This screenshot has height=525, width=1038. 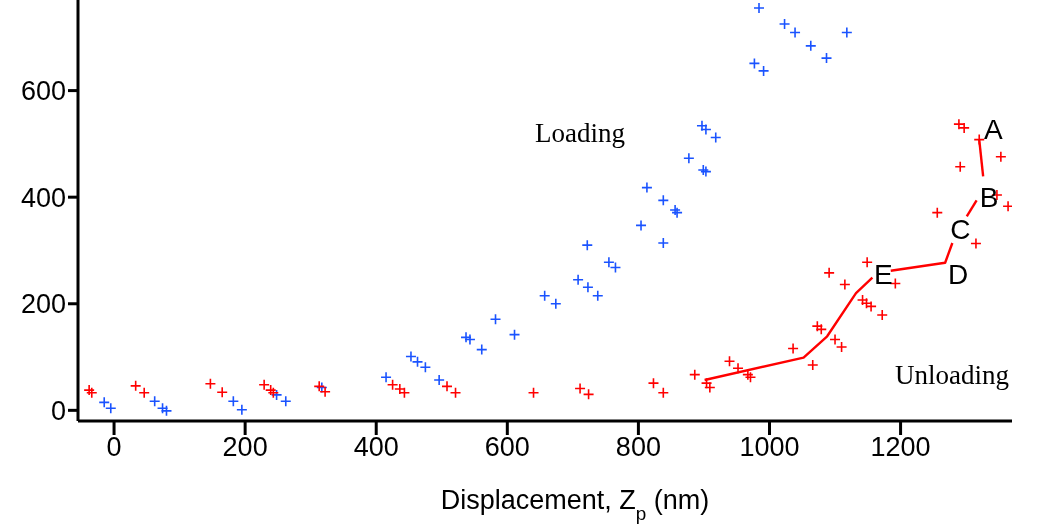 I want to click on y-tick-label: 400, so click(x=43, y=197).